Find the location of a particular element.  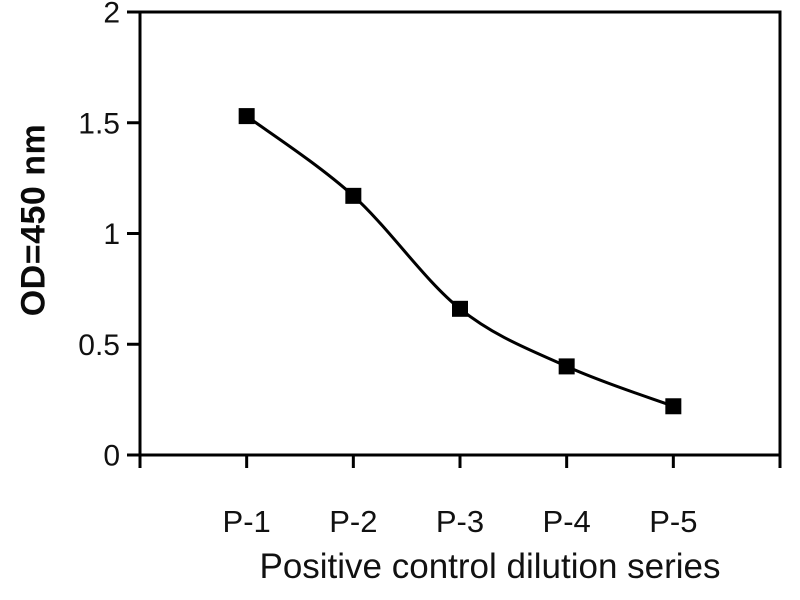

x-tick-label: P-3 is located at coordinates (460, 521).